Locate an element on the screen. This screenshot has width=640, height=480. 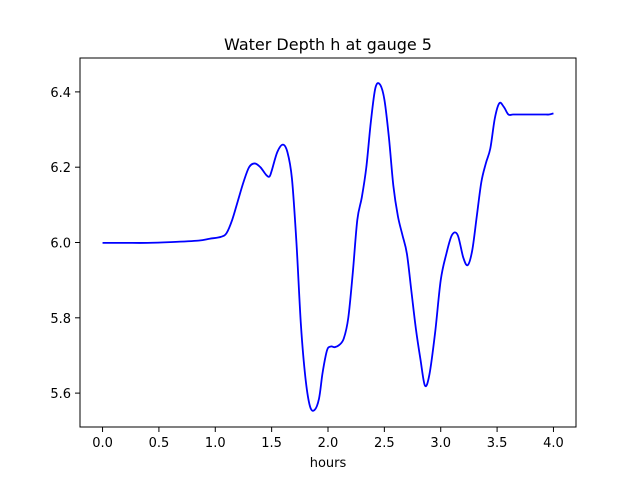
y-axis-ticks: 5.6 5.8 6.0 6.2 6.4 is located at coordinates (65, 244).